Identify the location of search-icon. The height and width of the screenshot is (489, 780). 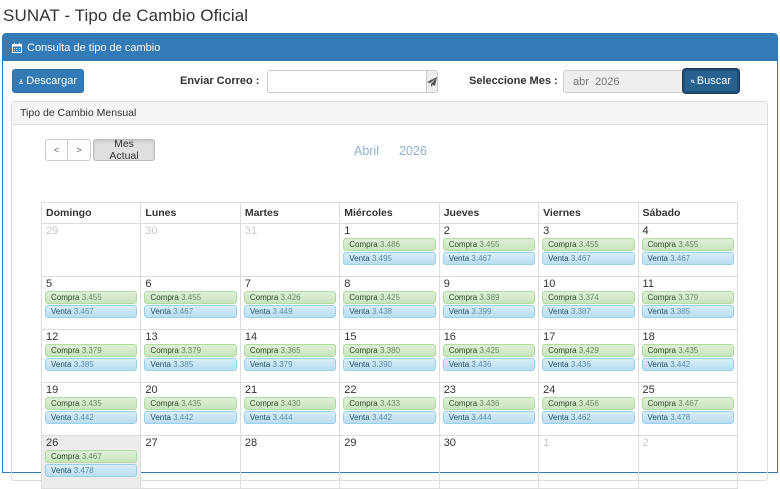
(693, 81).